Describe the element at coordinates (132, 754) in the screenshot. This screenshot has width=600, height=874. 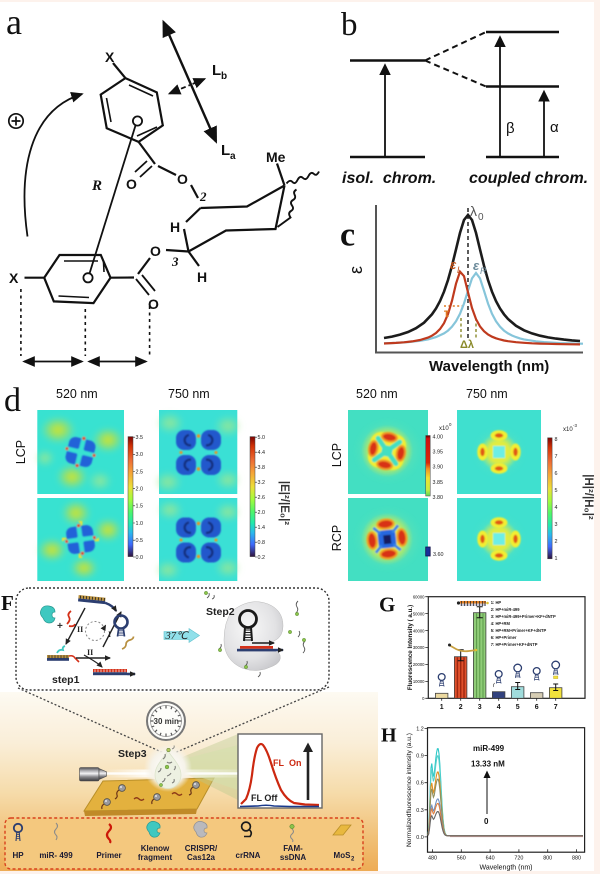
I see `svg-text: Step3` at that location.